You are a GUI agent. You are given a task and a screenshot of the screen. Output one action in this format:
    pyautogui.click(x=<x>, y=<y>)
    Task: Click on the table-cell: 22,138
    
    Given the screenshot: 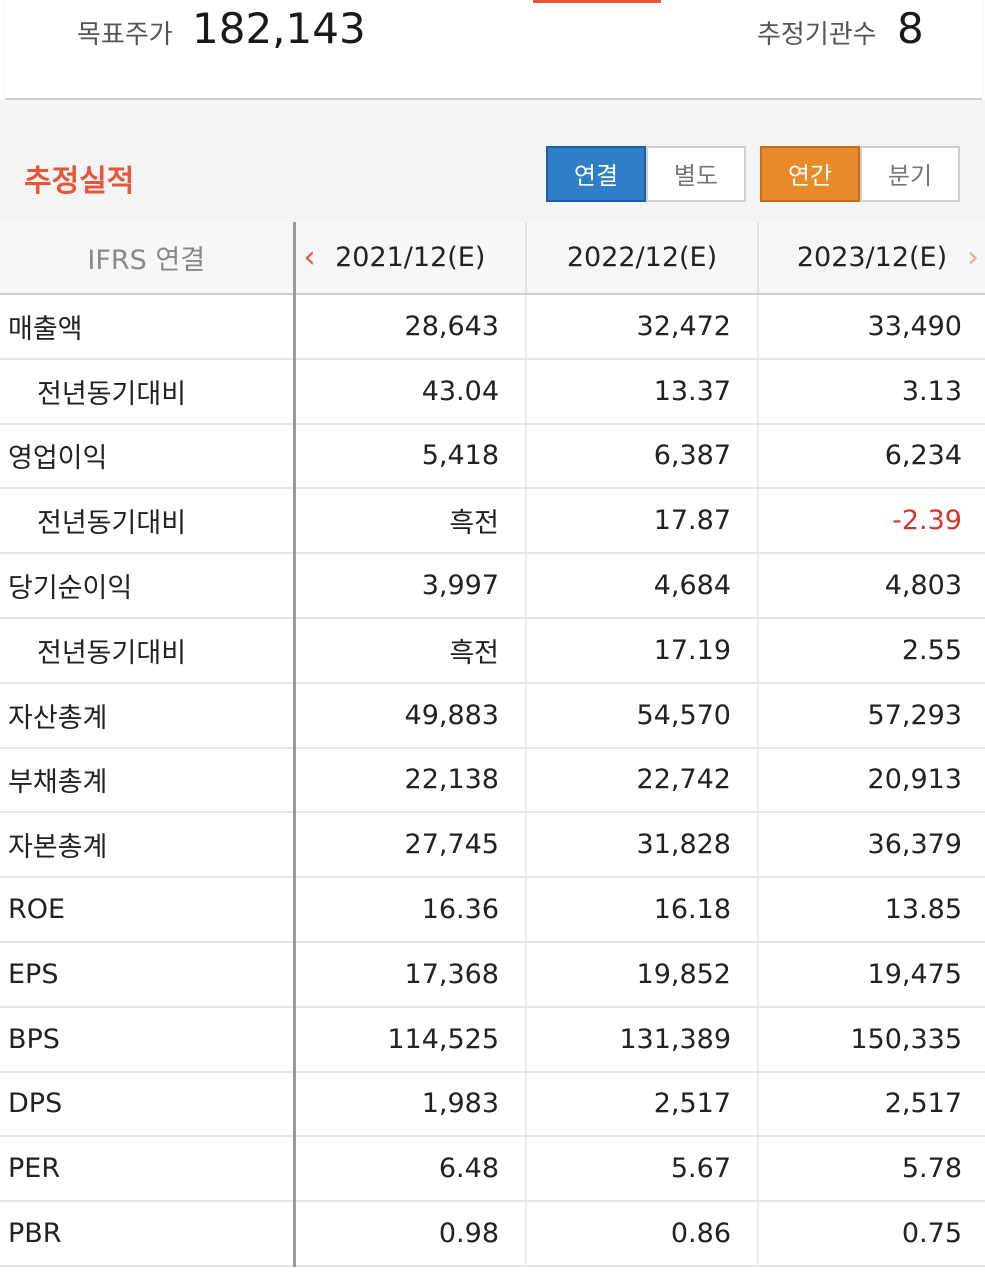 What is the action you would take?
    pyautogui.click(x=410, y=780)
    